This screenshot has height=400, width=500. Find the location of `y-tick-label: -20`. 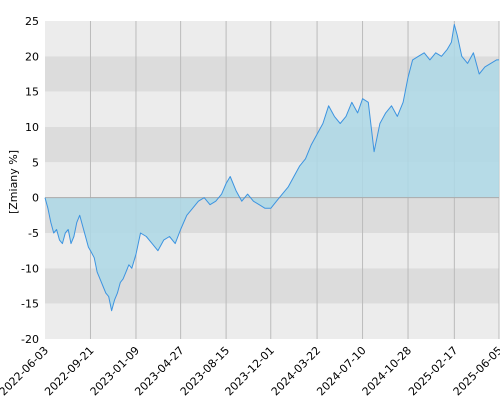

y-tick-label: -20 is located at coordinates (30, 339).